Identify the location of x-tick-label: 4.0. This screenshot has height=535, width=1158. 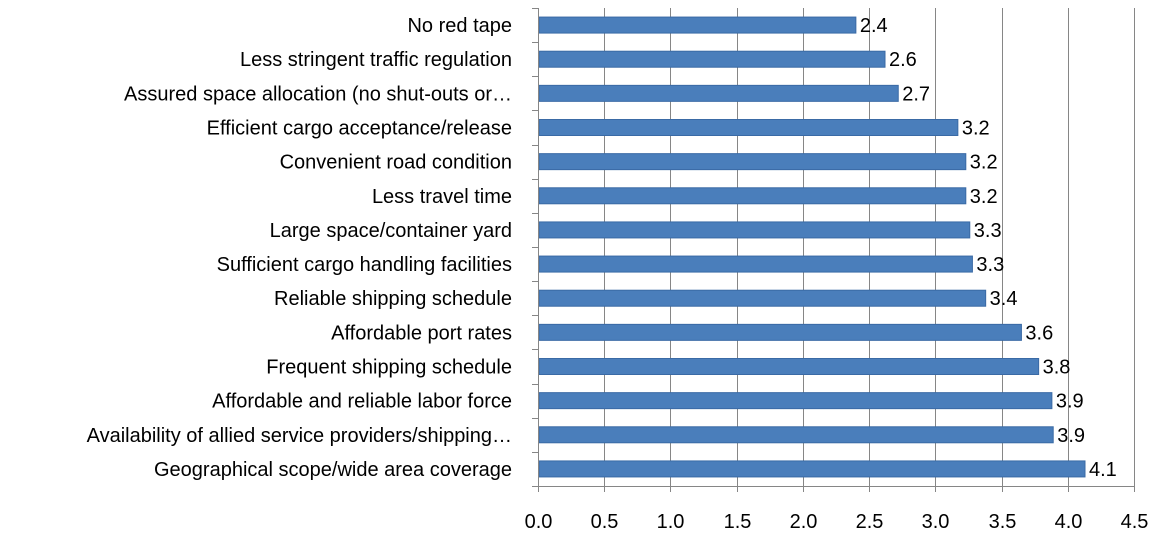
(1069, 522).